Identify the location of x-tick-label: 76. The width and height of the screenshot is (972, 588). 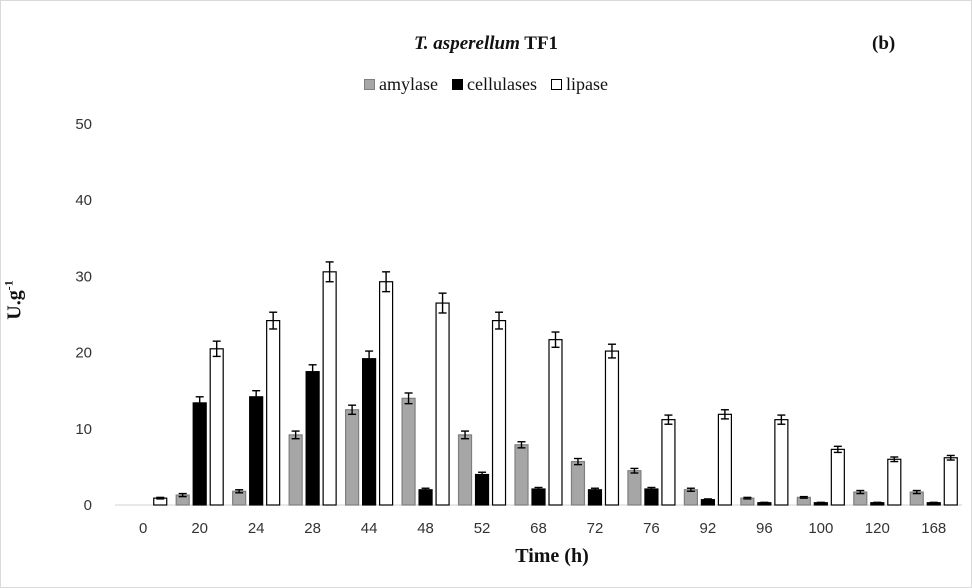
(651, 528).